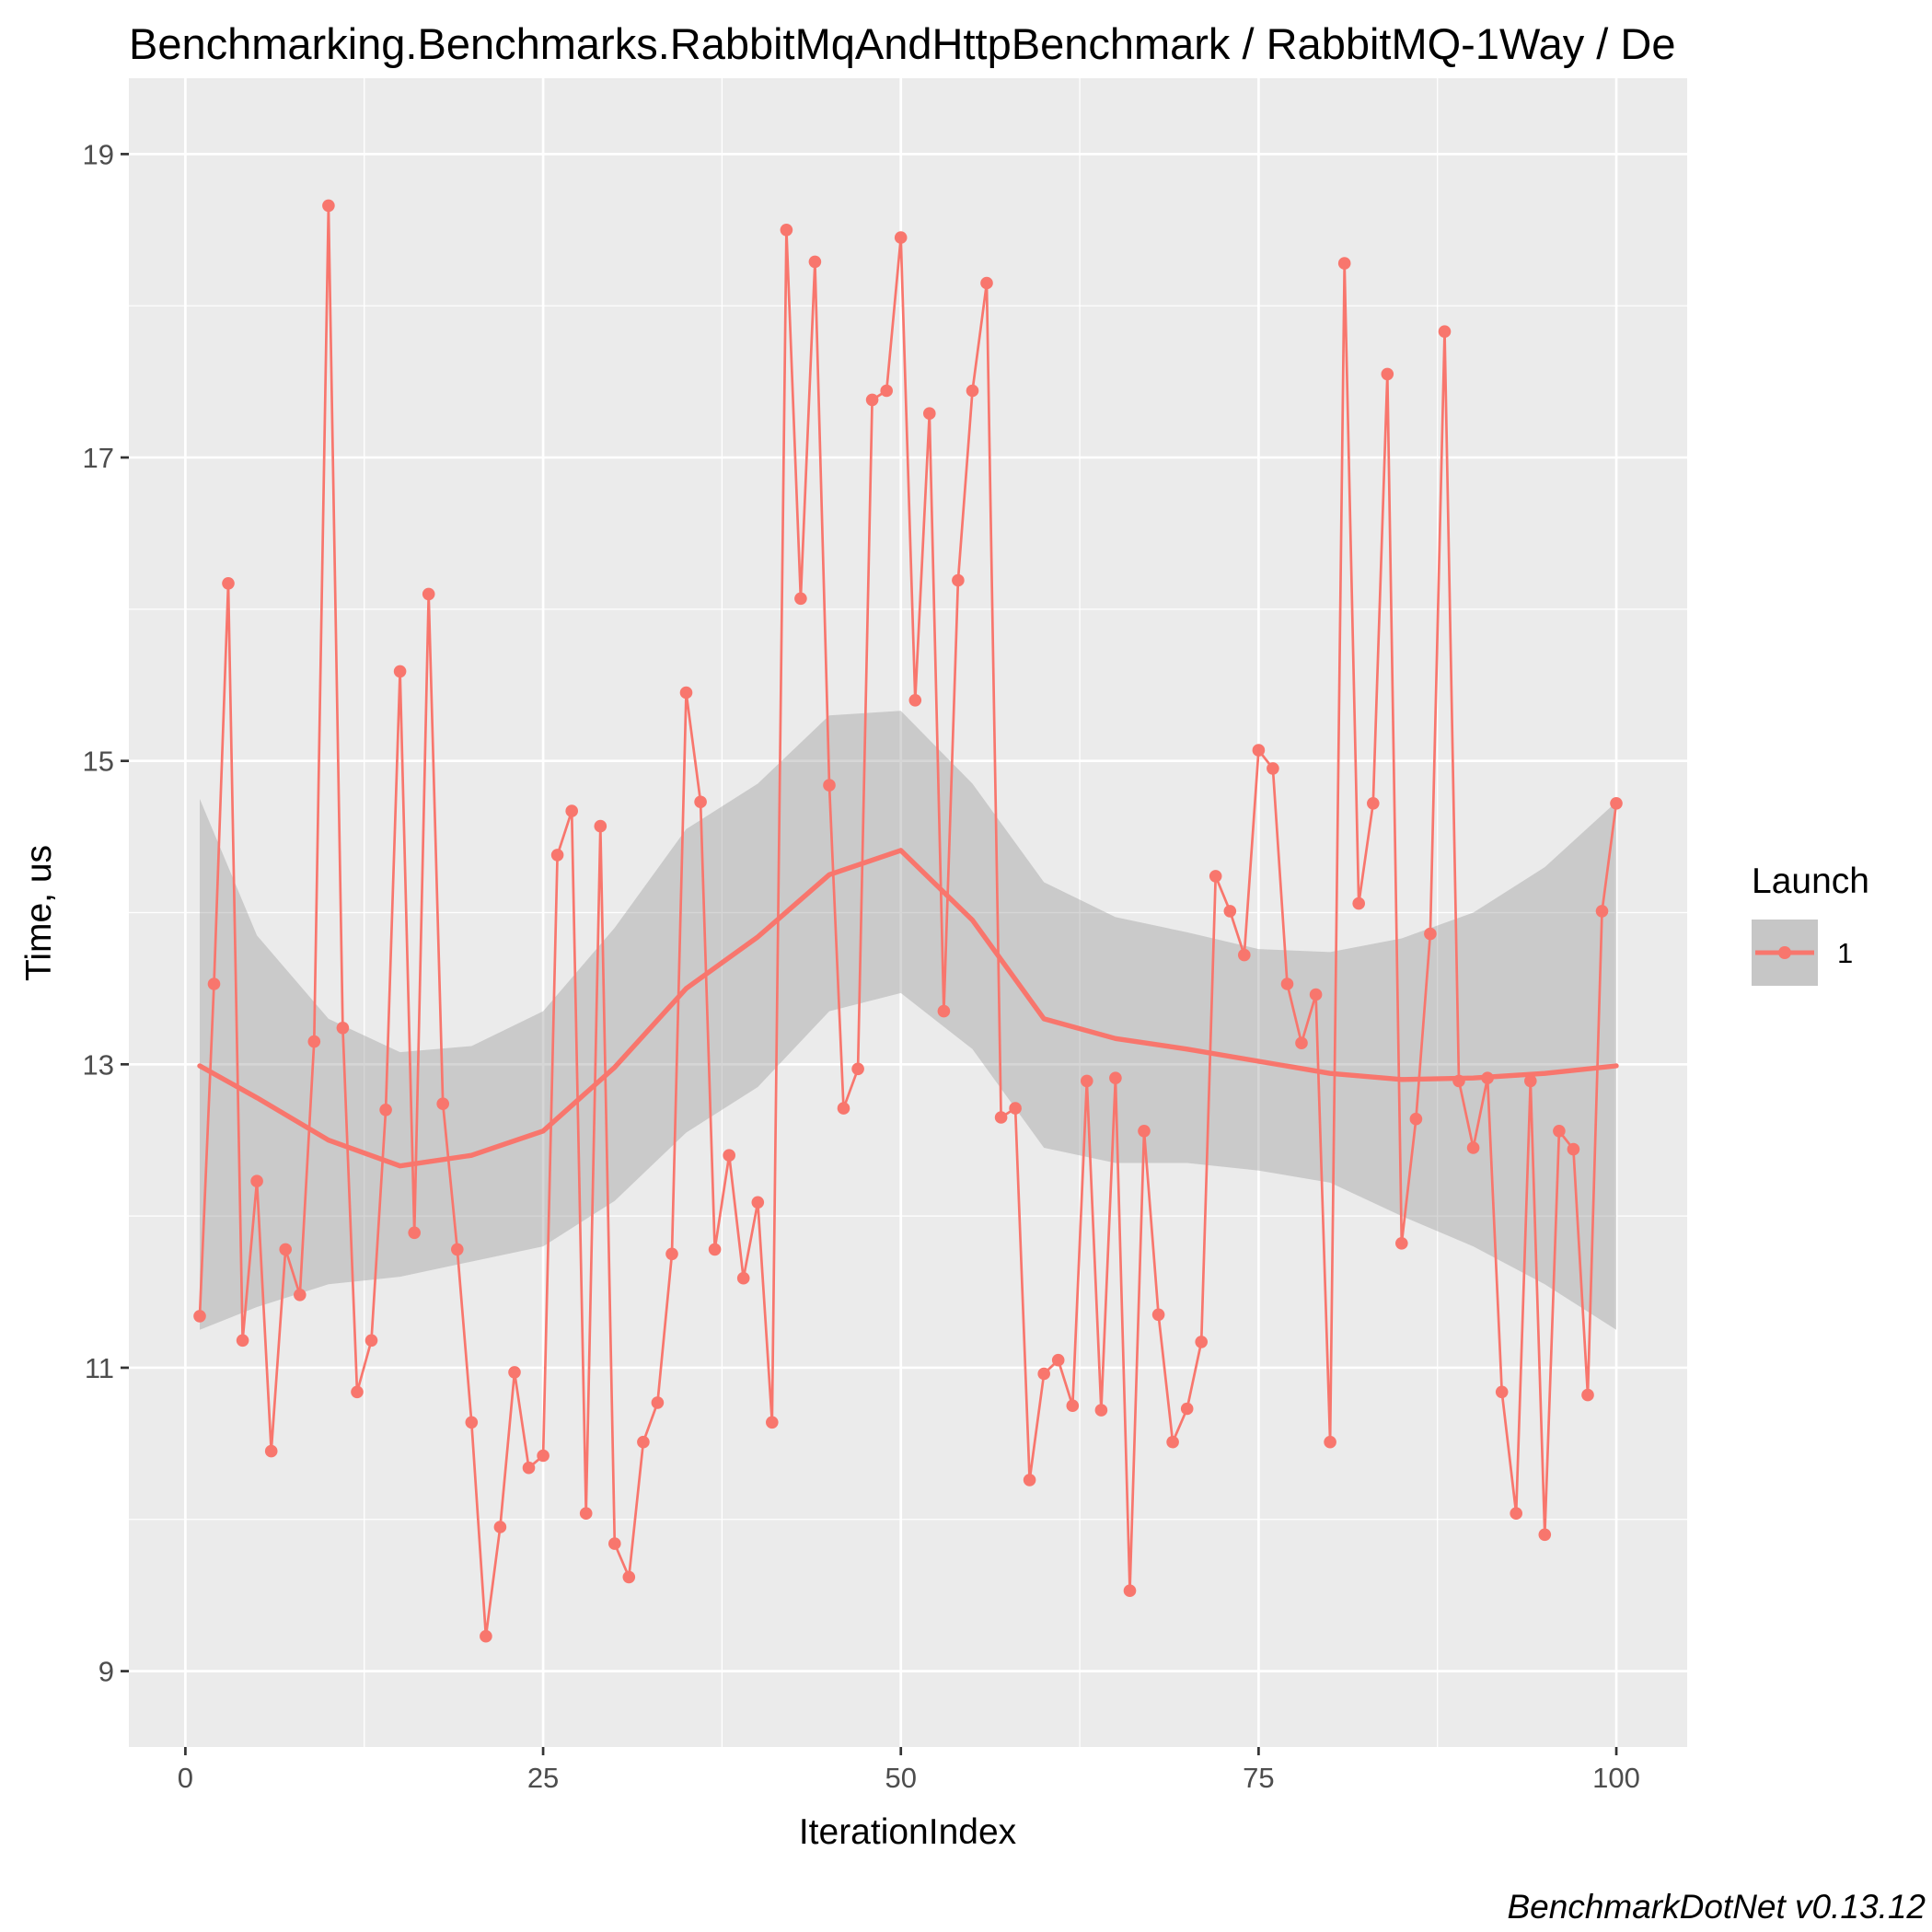 The image size is (1932, 1932). What do you see at coordinates (99, 458) in the screenshot?
I see `y-tick-label: 17` at bounding box center [99, 458].